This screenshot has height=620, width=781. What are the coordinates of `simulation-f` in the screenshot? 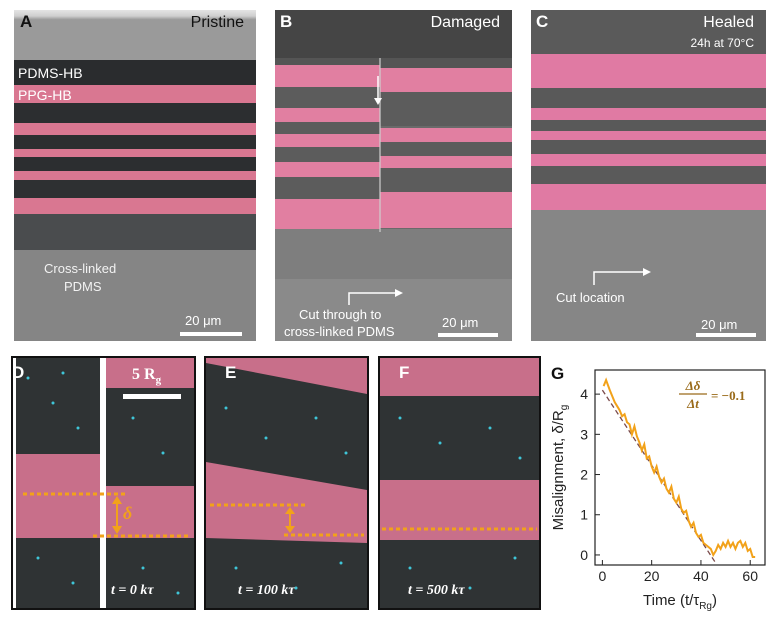 It's located at (459, 483).